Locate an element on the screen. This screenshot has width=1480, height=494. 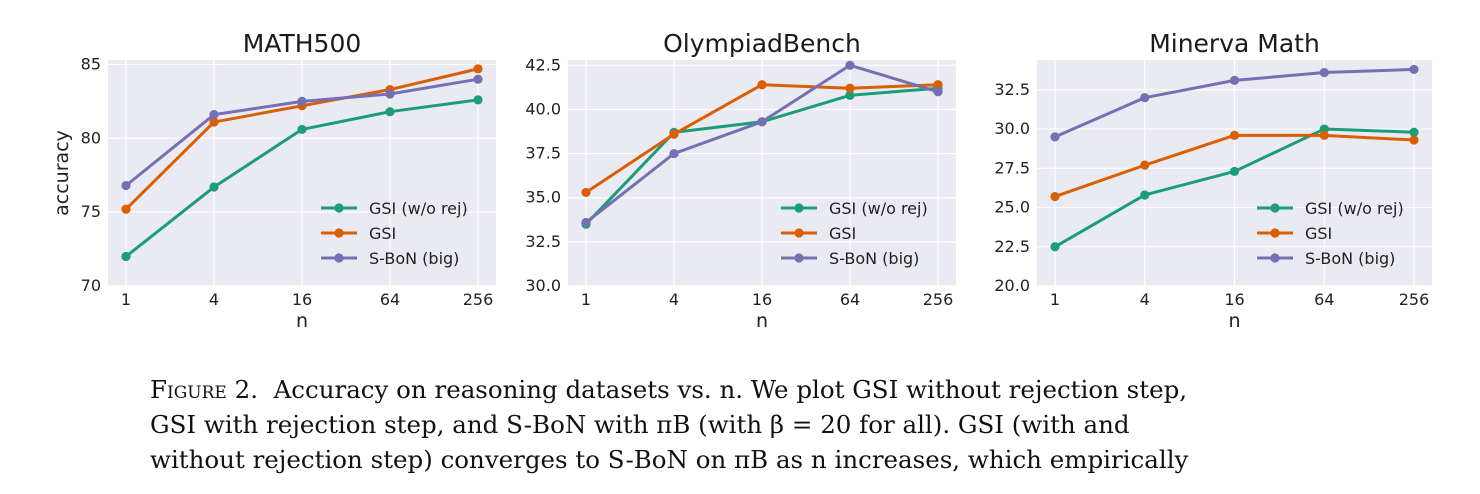
series-gsi-w-o-rej is located at coordinates (302, 178).